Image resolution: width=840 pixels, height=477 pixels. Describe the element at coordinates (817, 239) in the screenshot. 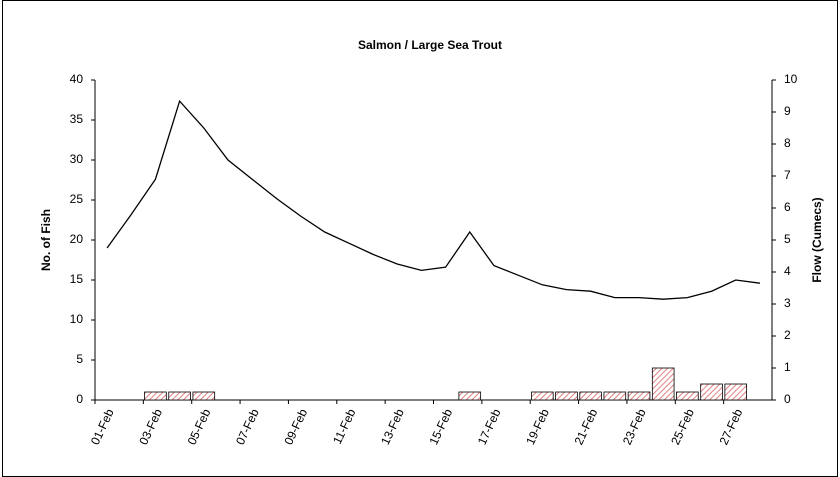

I see `y2-axis-label: Flow (Cumecs)` at that location.